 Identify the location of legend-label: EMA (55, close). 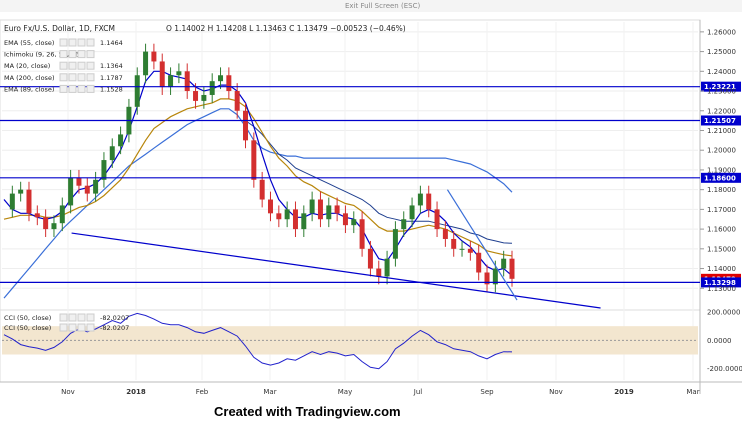
(29, 43).